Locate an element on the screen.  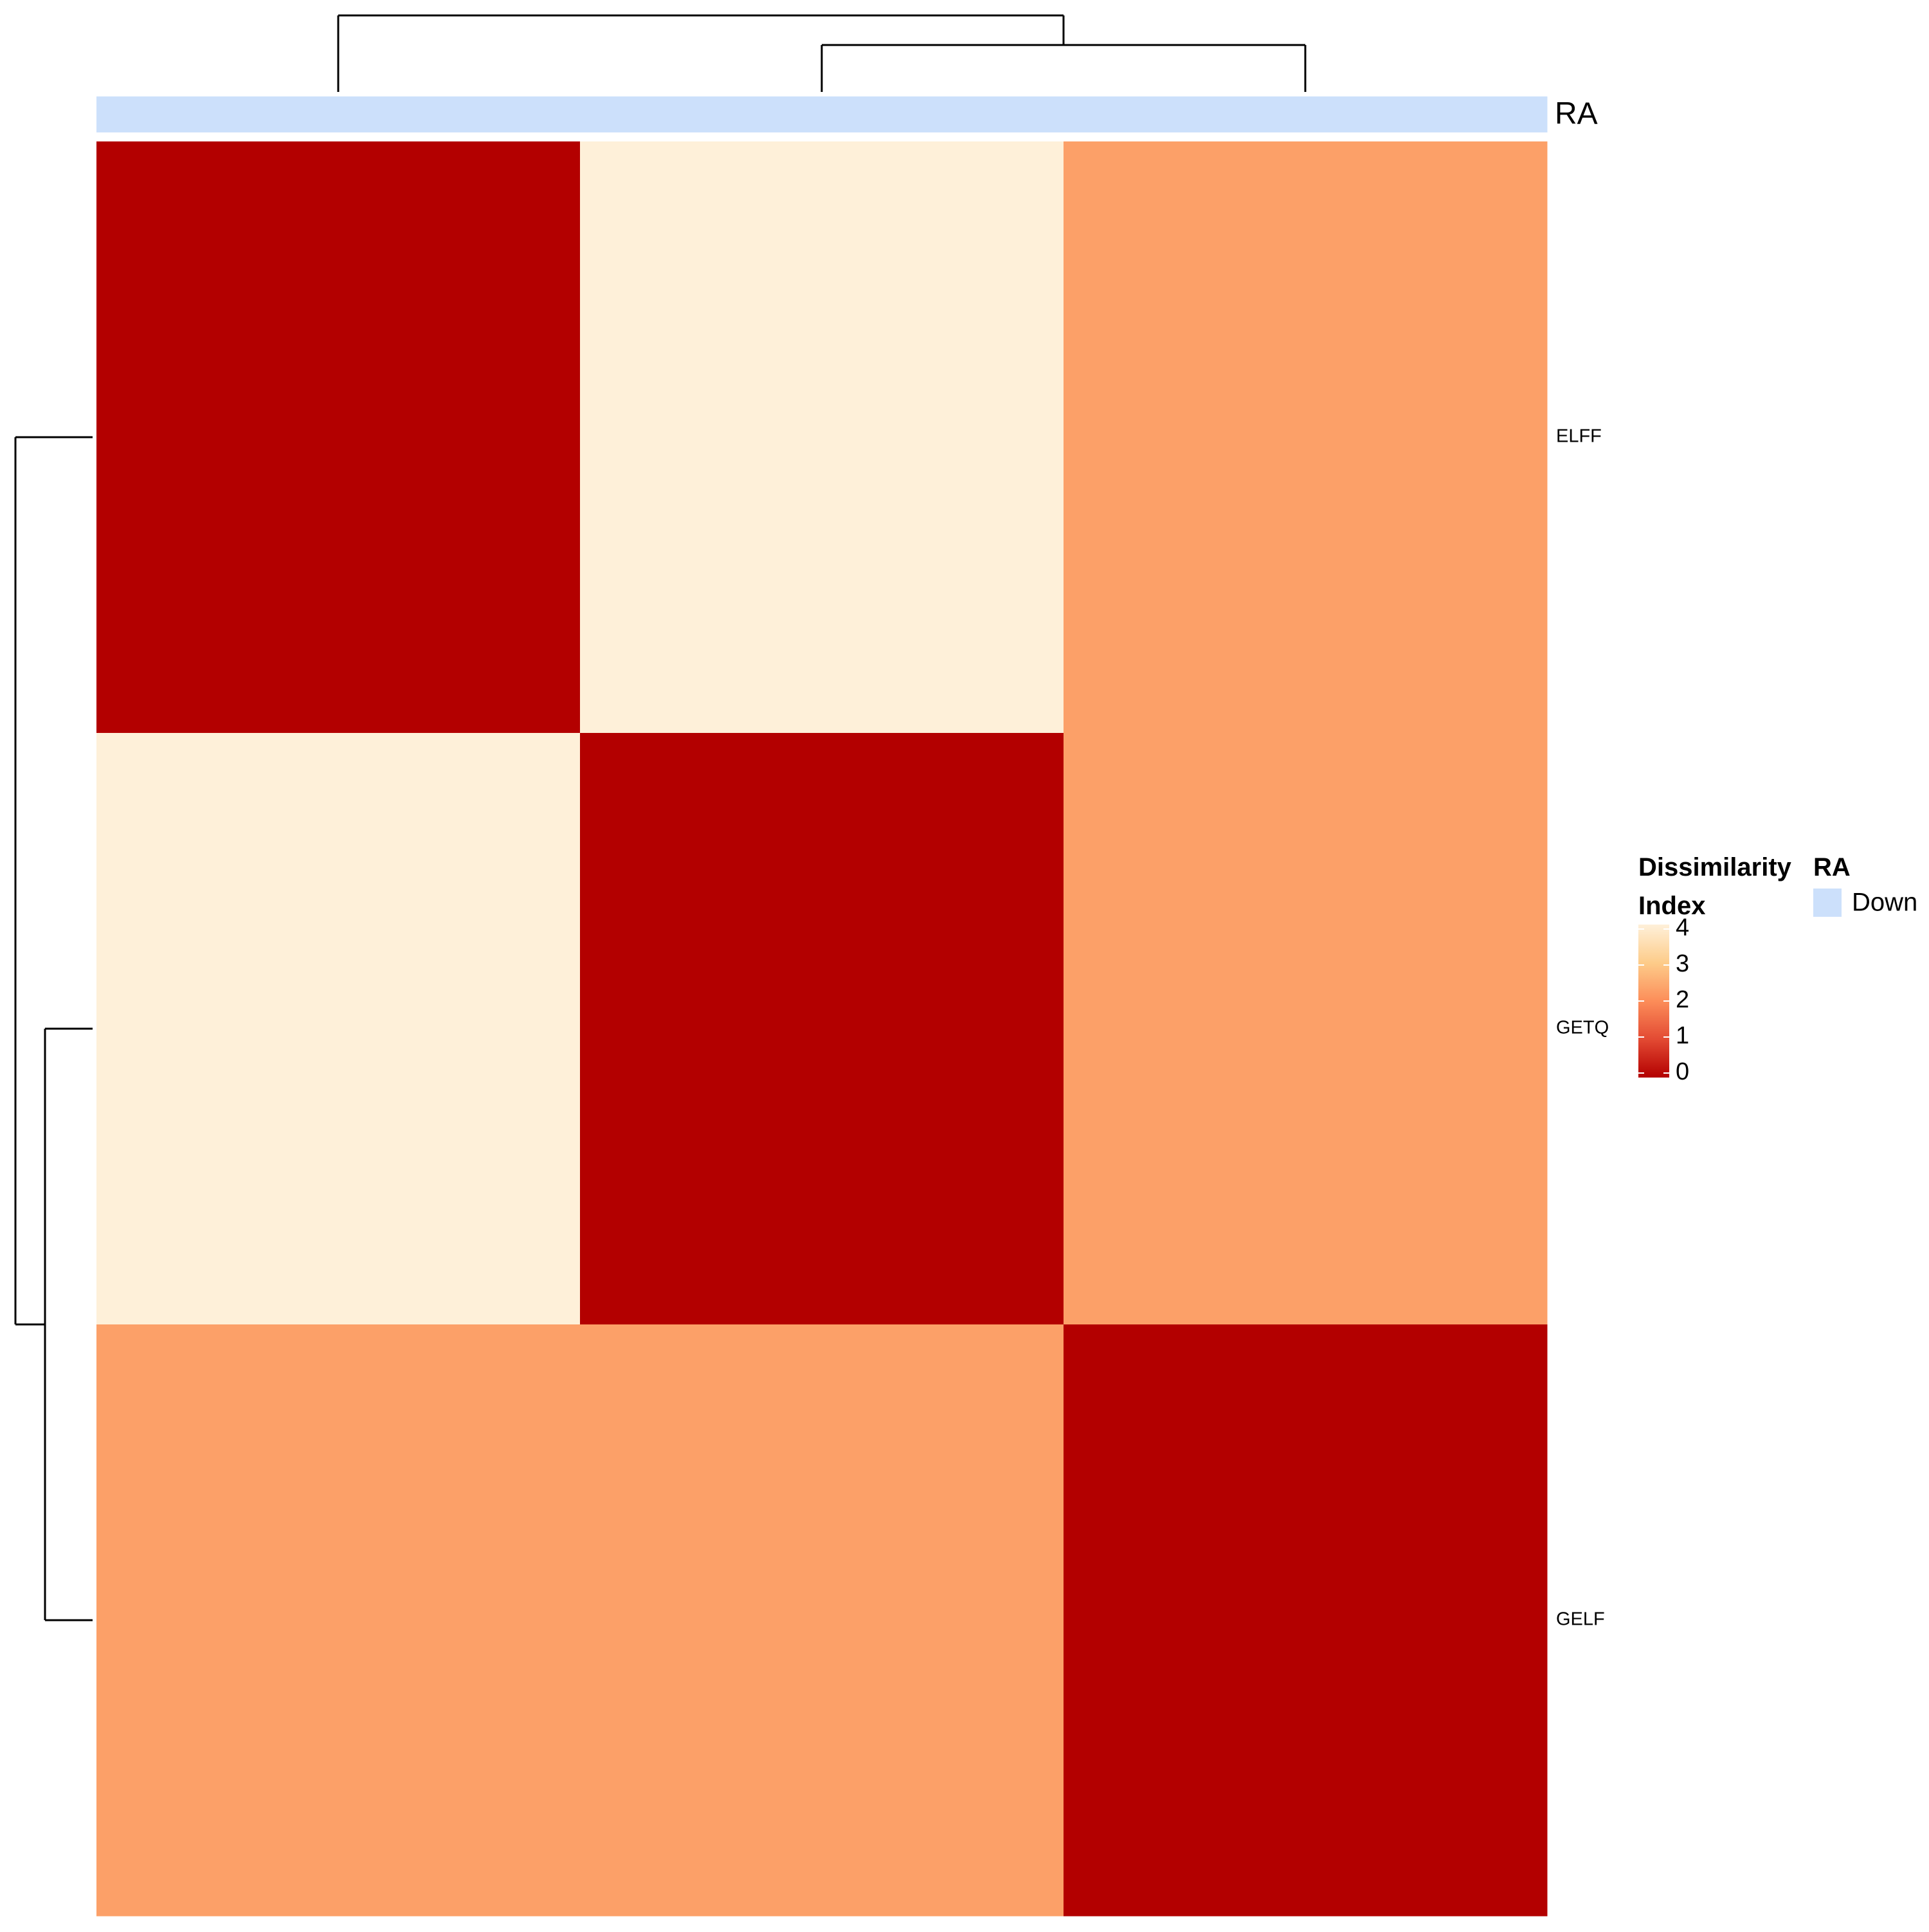
heatmap-cell-getq-getq is located at coordinates (822, 1029).